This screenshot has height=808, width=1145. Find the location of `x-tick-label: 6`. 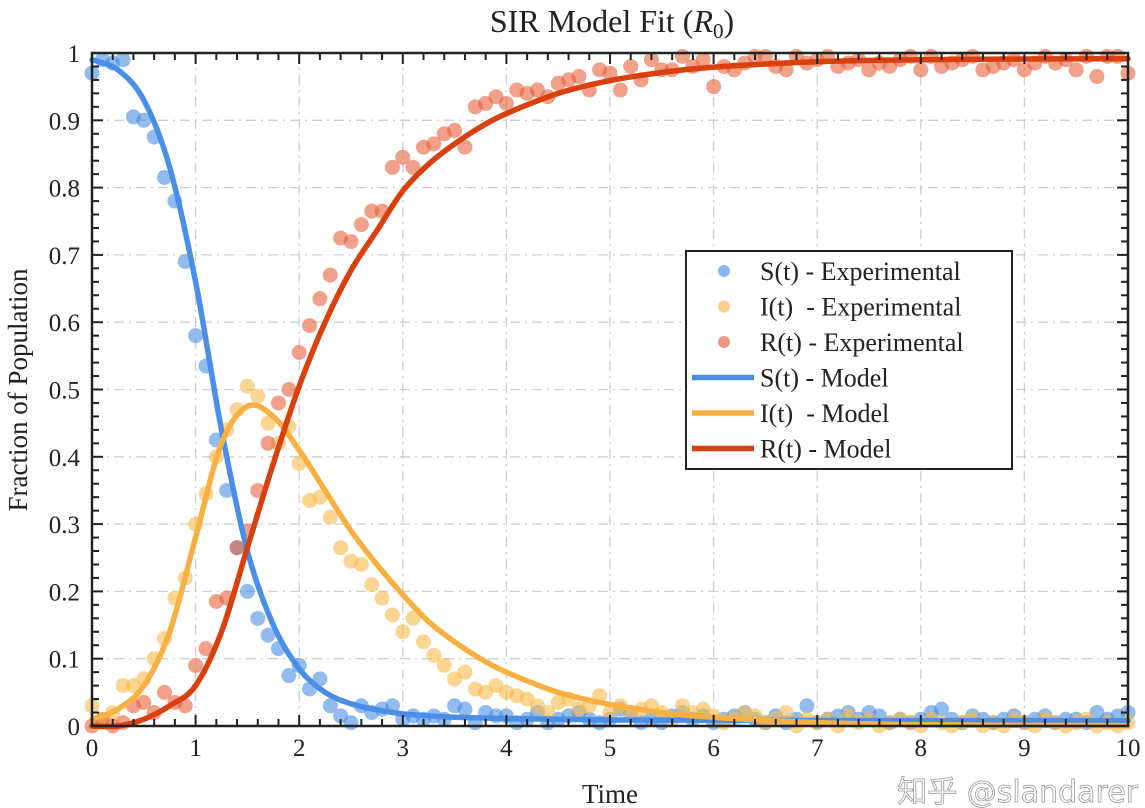

x-tick-label: 6 is located at coordinates (713, 748).